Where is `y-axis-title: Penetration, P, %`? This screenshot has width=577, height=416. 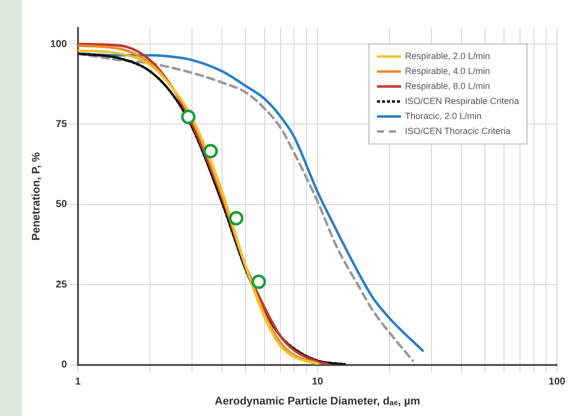 y-axis-title: Penetration, P, % is located at coordinates (36, 196).